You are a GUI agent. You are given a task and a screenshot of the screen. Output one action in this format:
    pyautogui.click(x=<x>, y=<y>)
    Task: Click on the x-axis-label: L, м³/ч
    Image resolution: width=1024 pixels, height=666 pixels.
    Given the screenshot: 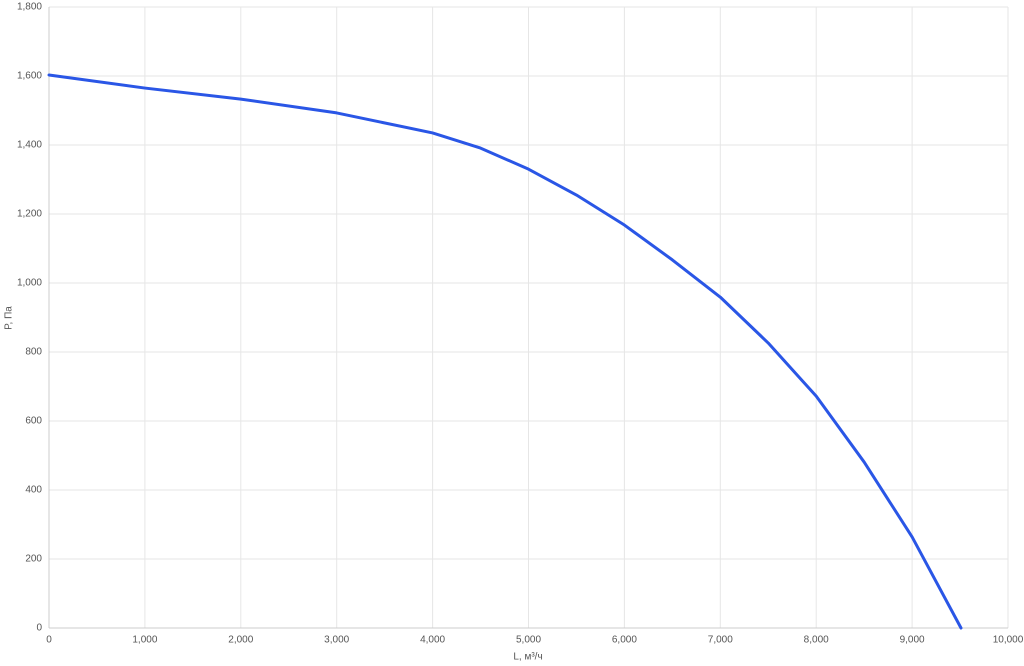 What is the action you would take?
    pyautogui.click(x=527, y=657)
    